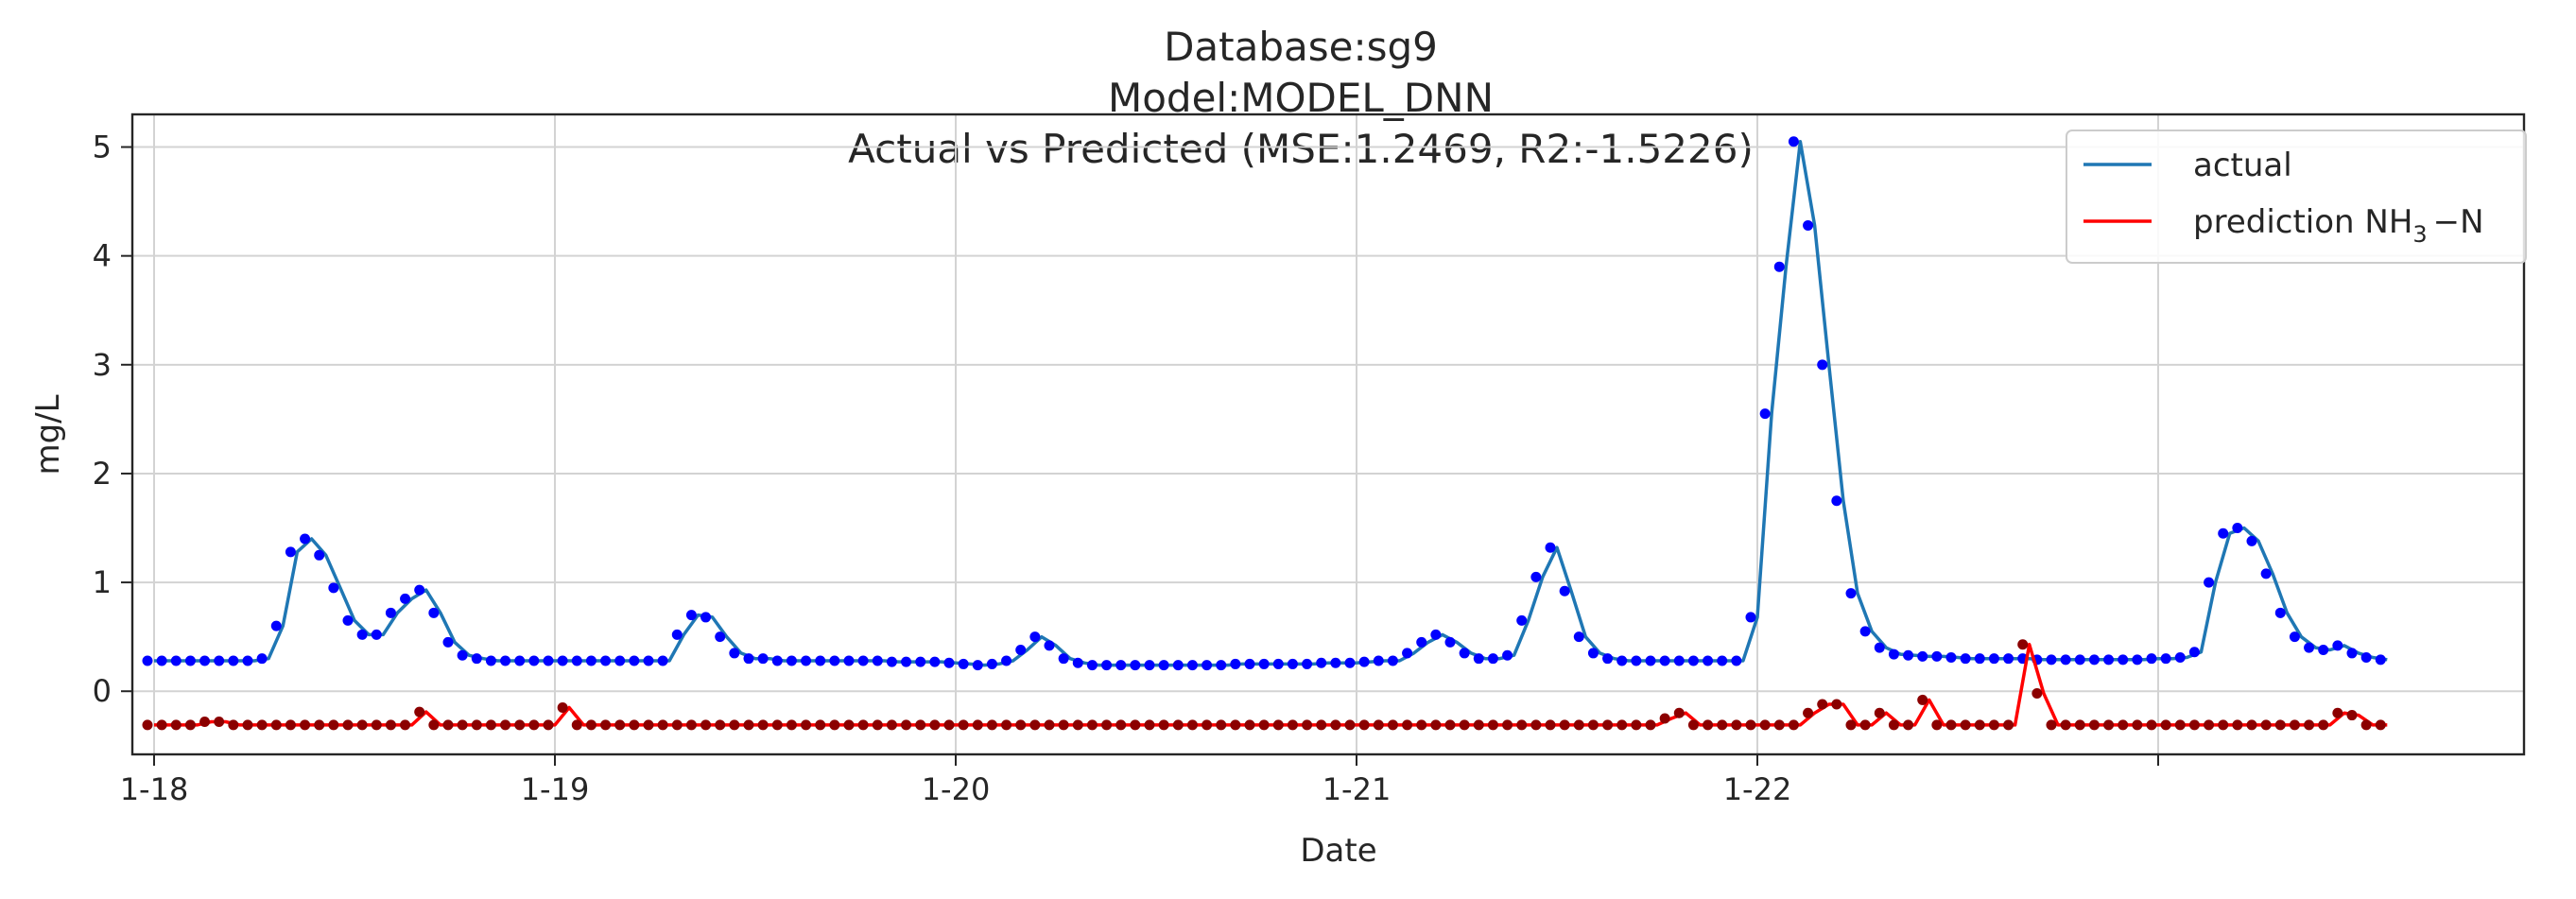  Describe the element at coordinates (1301, 47) in the screenshot. I see `chart-title-line-1: Database:sg9` at that location.